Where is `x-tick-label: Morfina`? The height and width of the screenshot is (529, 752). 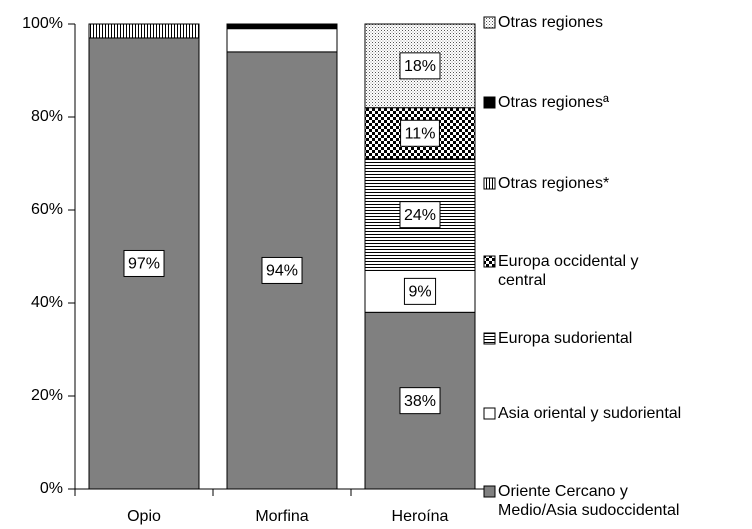
x-tick-label: Morfina is located at coordinates (281, 516).